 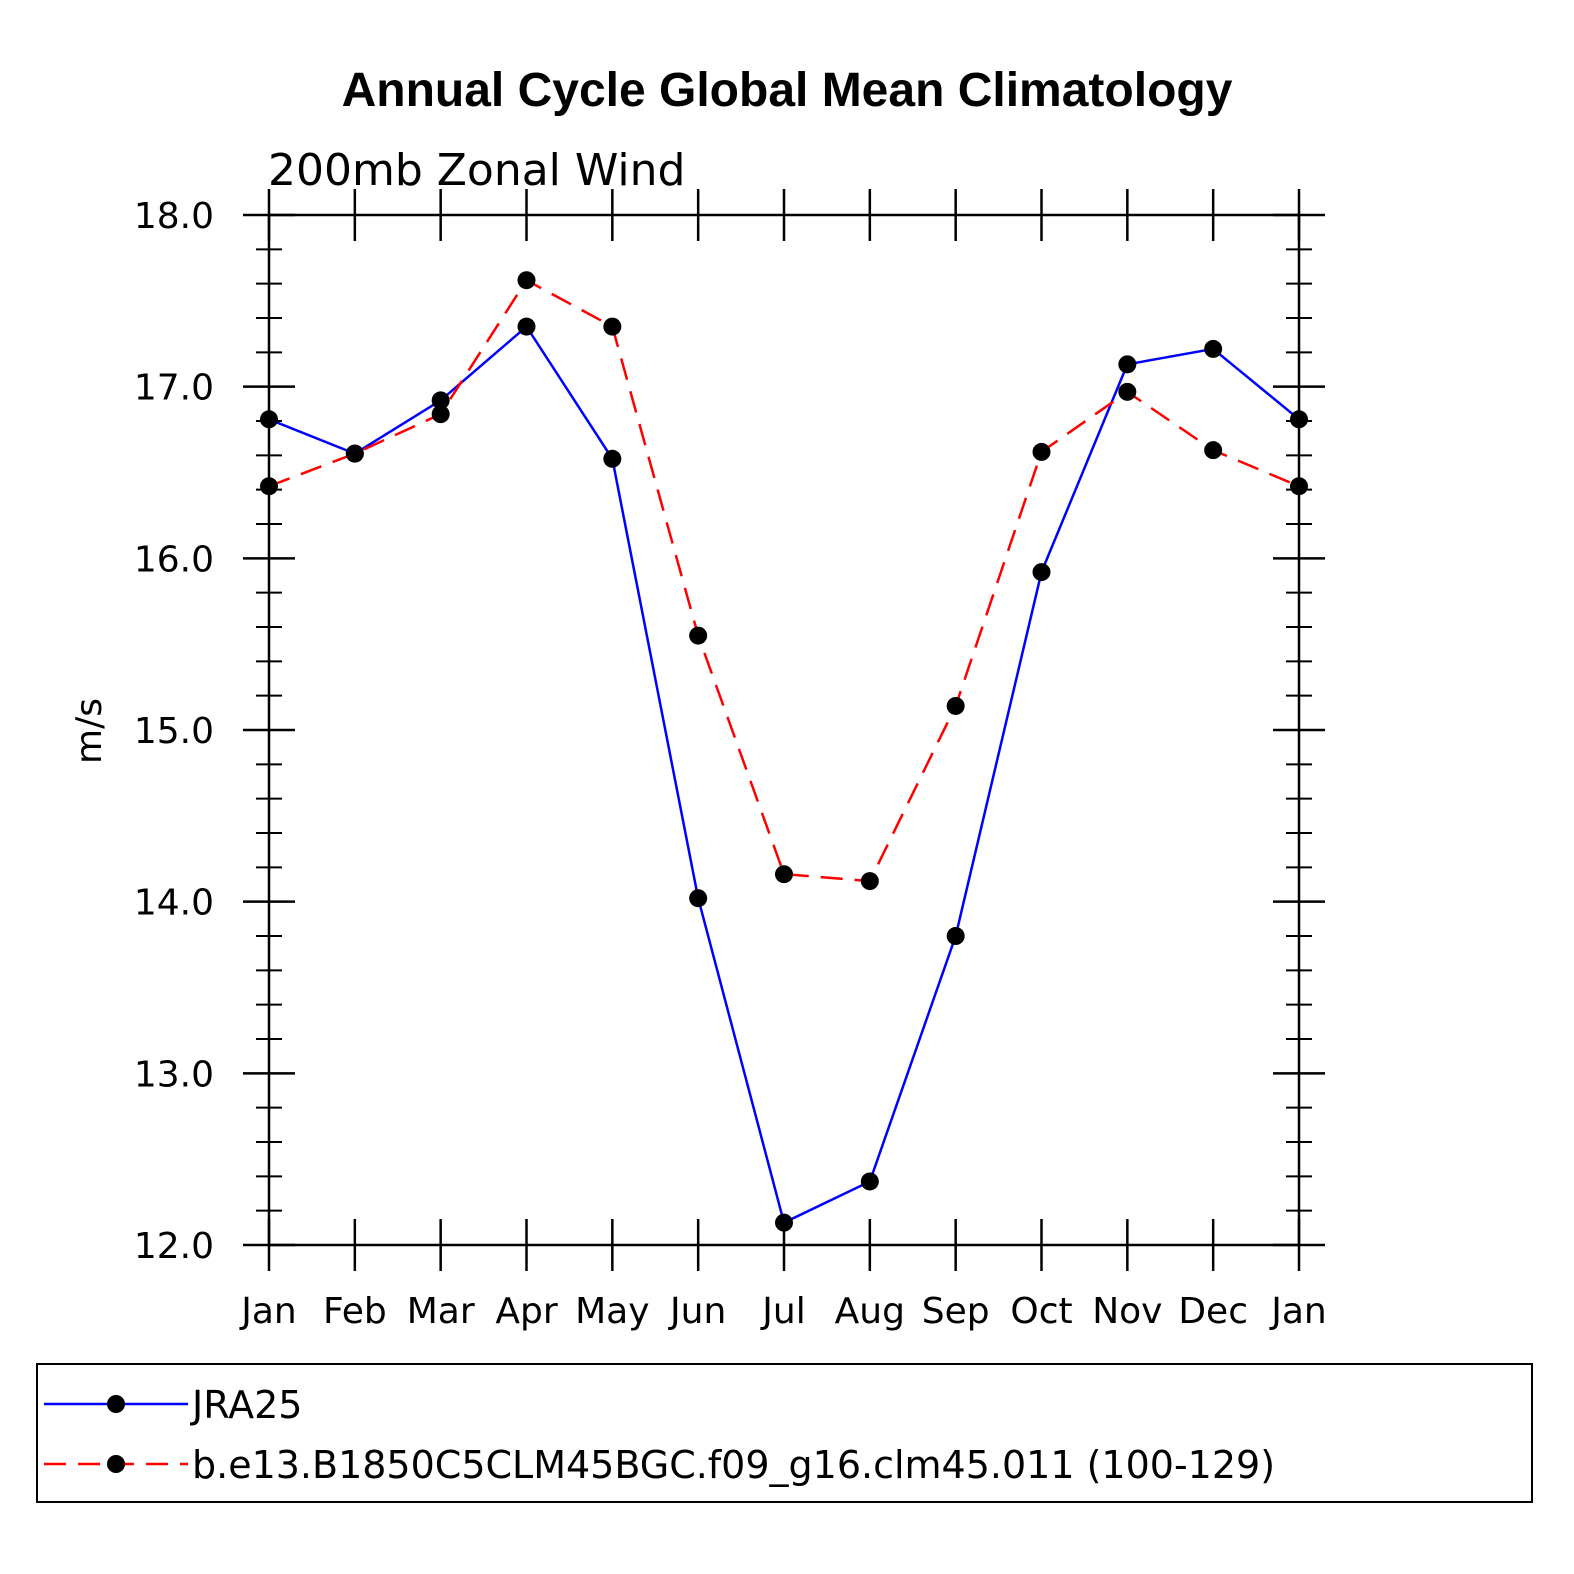 I want to click on x-tick-label: Mar, so click(x=441, y=1311).